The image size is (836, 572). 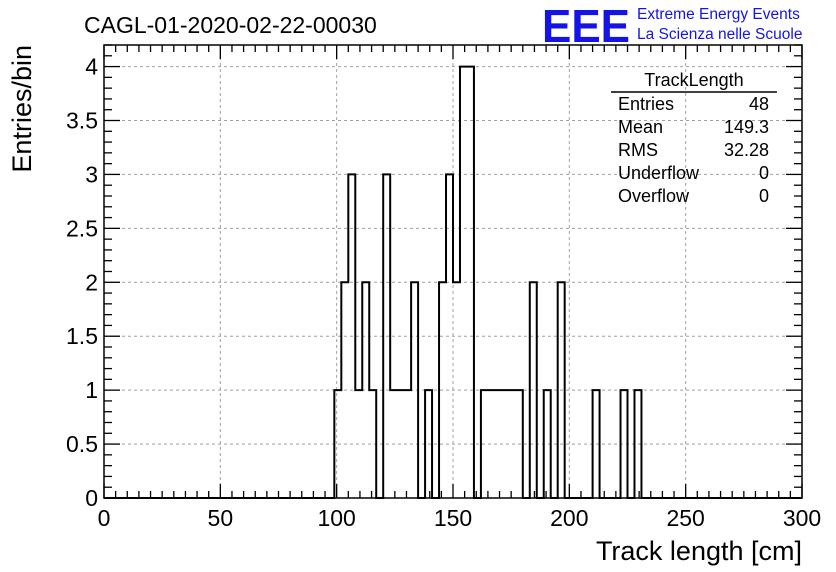 I want to click on y-tick-label: 1.5, so click(x=82, y=336).